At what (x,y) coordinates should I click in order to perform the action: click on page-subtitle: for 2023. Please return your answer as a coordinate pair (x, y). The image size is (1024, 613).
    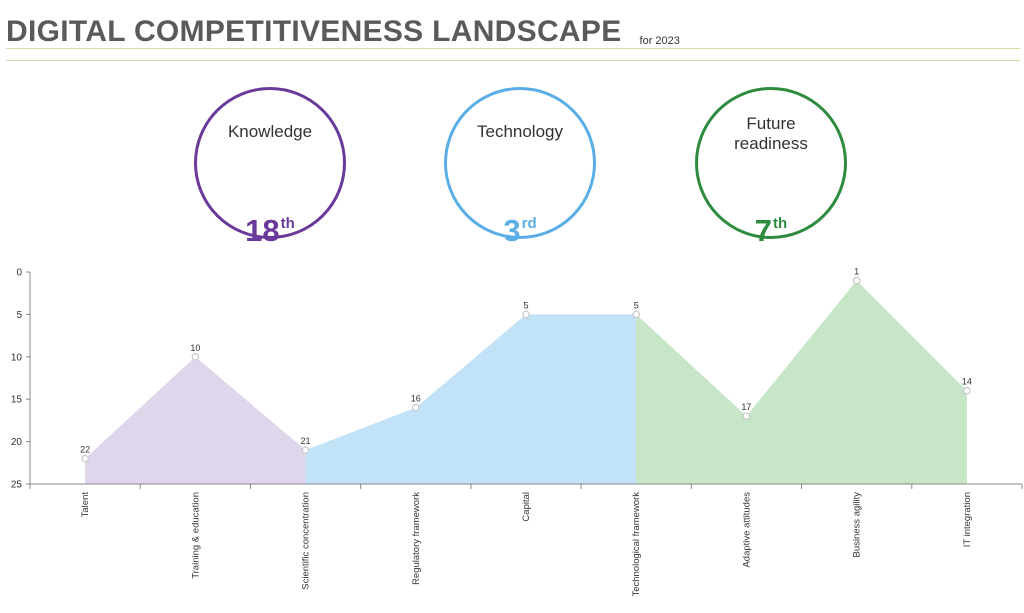
    Looking at the image, I should click on (659, 41).